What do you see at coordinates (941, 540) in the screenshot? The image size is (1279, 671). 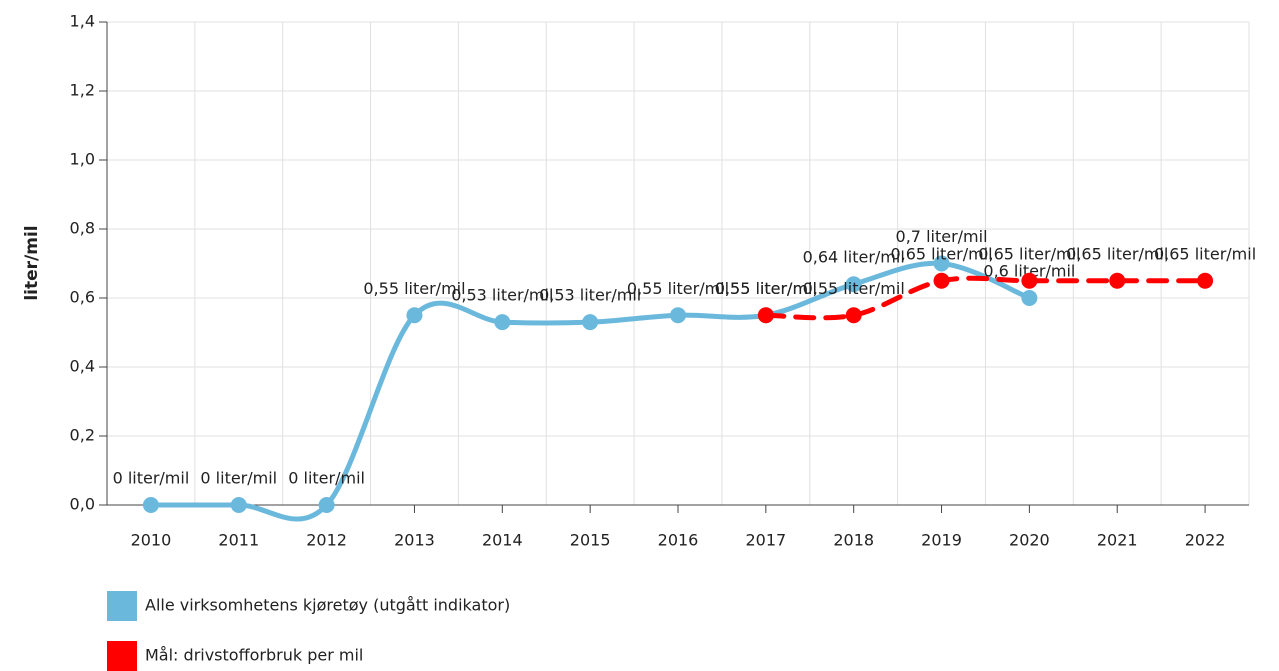 I see `x-tick-label: 2019` at bounding box center [941, 540].